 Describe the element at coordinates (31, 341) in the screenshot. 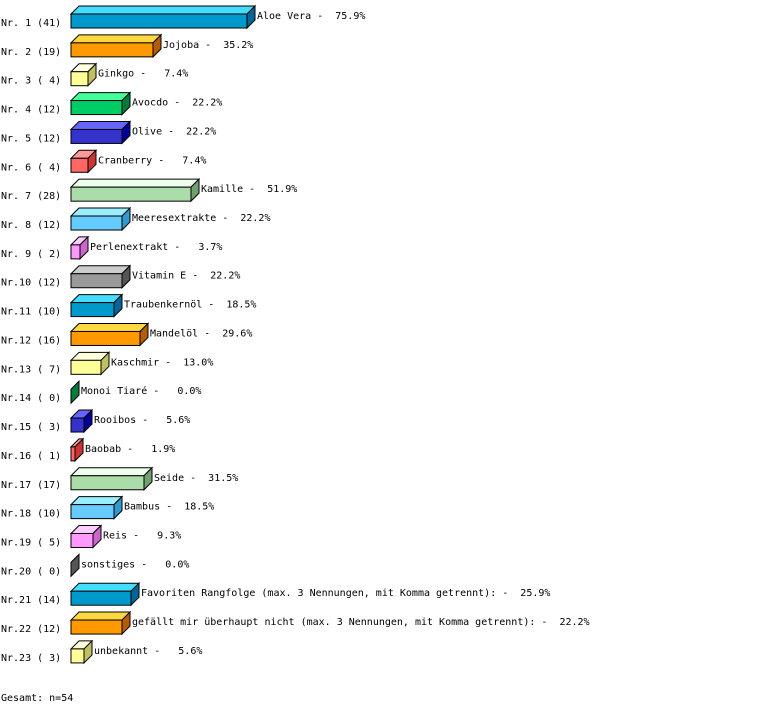

I see `row-label: Nr.12 (16)` at that location.